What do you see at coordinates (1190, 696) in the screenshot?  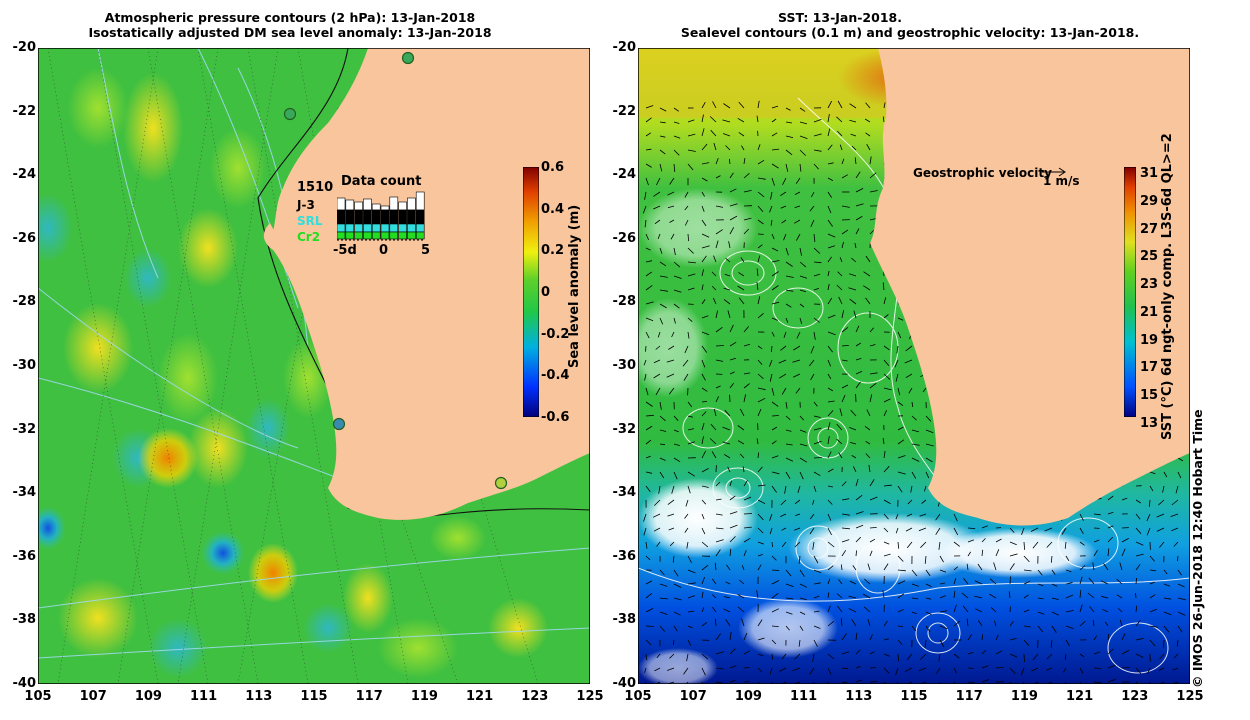 I see `sst-xtick-label: 125` at bounding box center [1190, 696].